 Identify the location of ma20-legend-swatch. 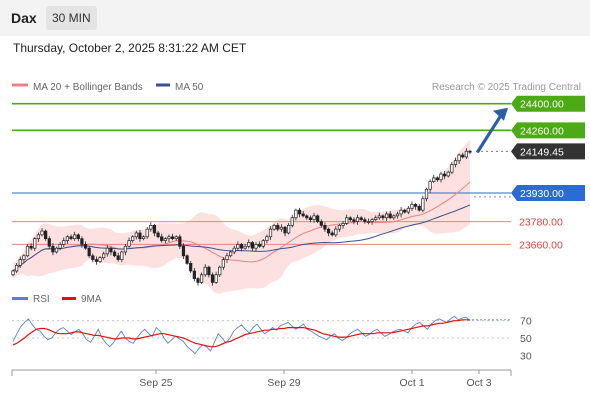
(20, 85).